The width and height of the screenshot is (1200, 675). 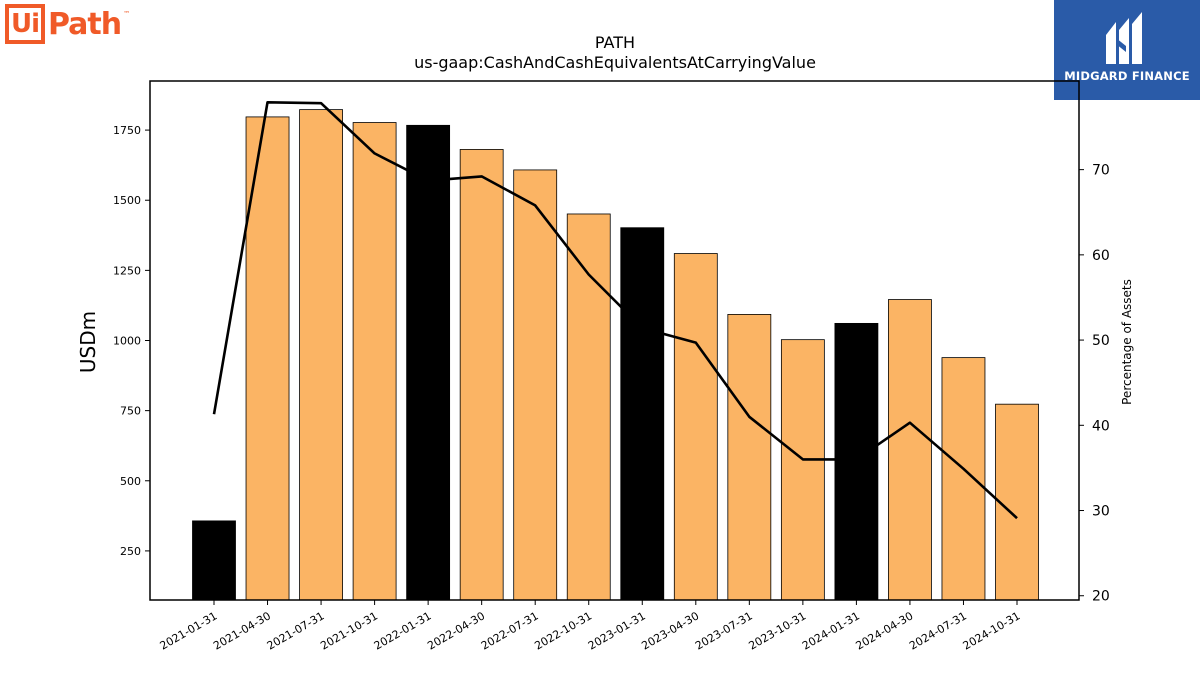 I want to click on uipath-logo-ui: Ui, so click(x=25, y=24).